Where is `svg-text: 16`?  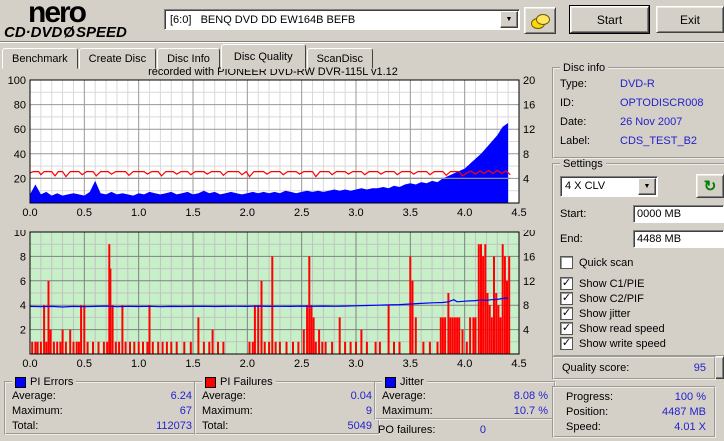
svg-text: 16 is located at coordinates (529, 257).